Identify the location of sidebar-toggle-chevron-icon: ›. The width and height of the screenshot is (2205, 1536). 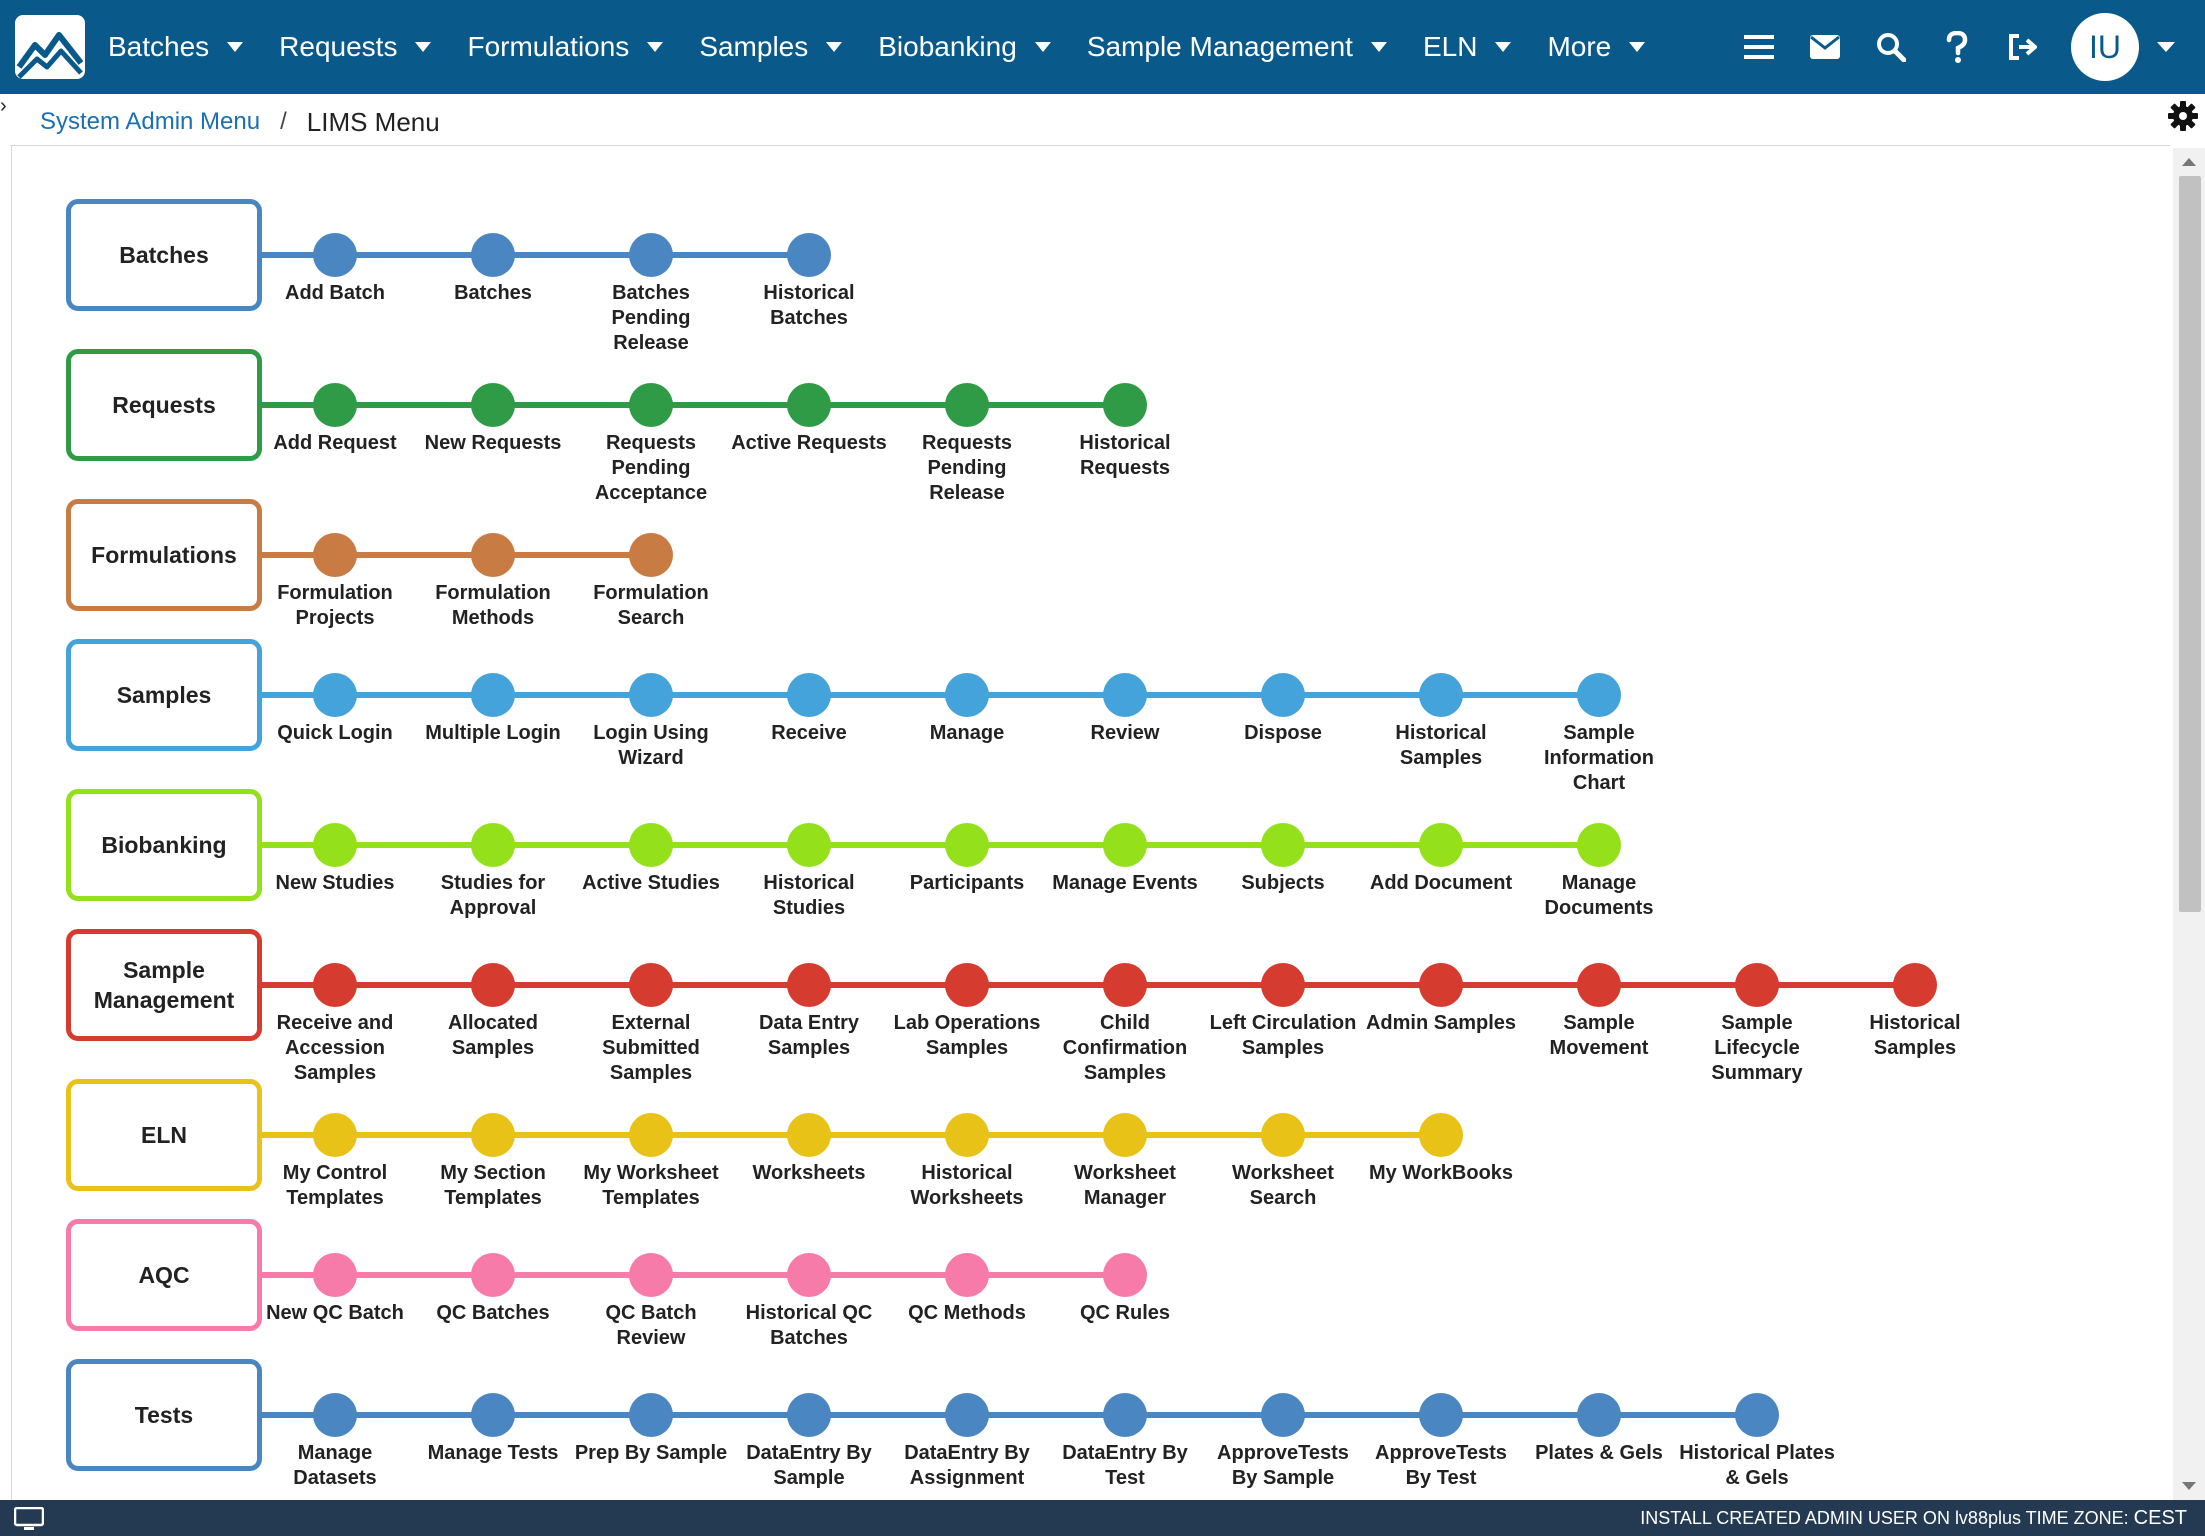
(3, 106).